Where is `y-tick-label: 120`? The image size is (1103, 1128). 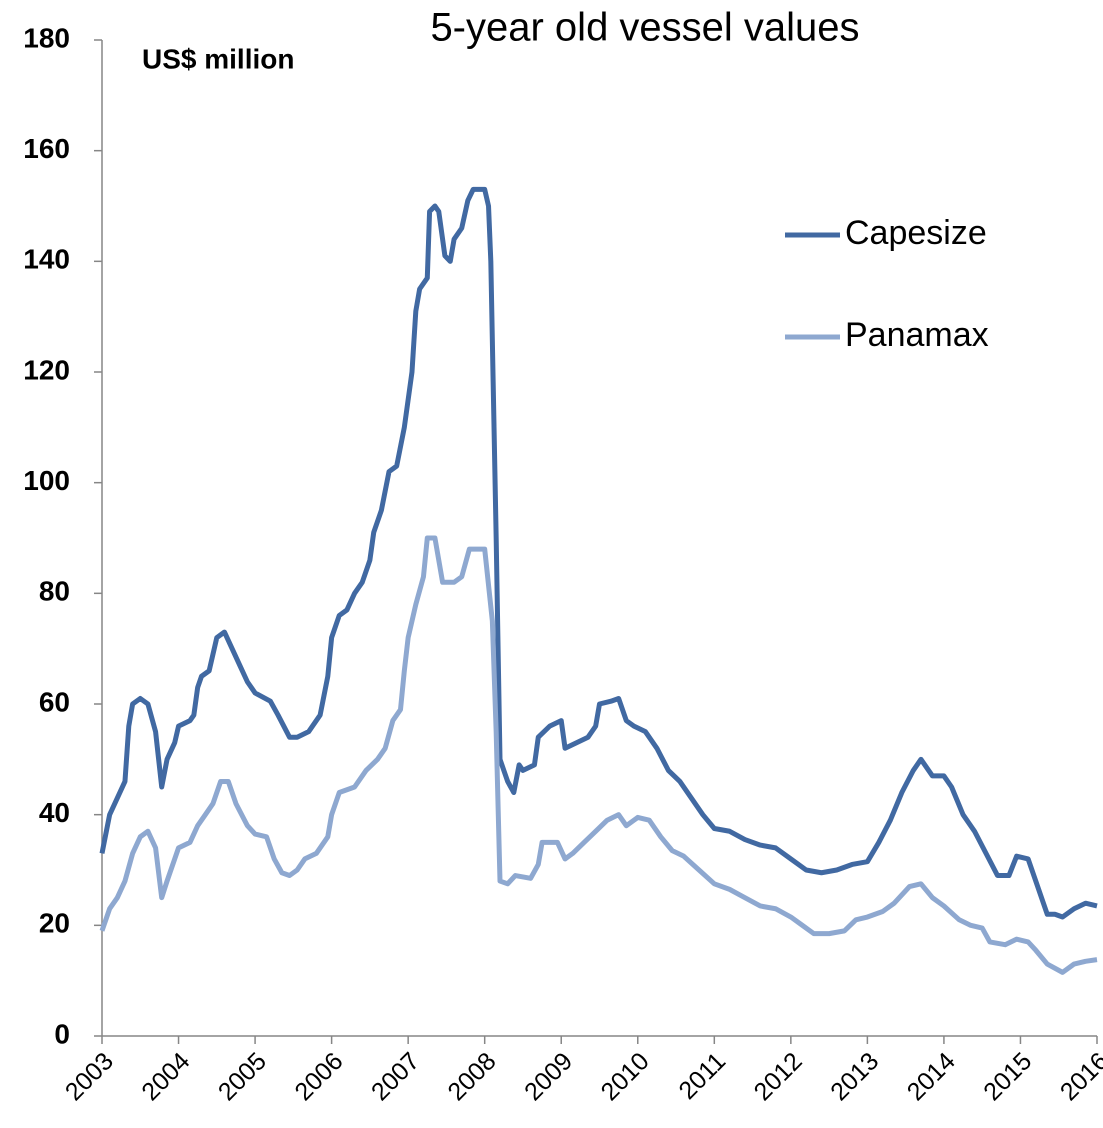
y-tick-label: 120 is located at coordinates (46, 369).